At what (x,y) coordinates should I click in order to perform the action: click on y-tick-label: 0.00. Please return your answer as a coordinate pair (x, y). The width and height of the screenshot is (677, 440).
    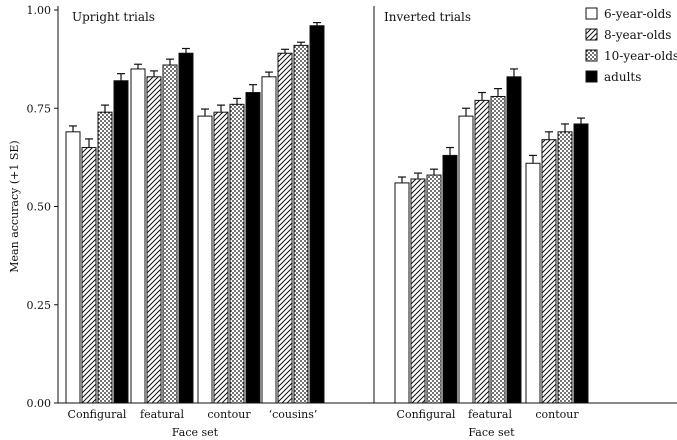
    Looking at the image, I should click on (39, 403).